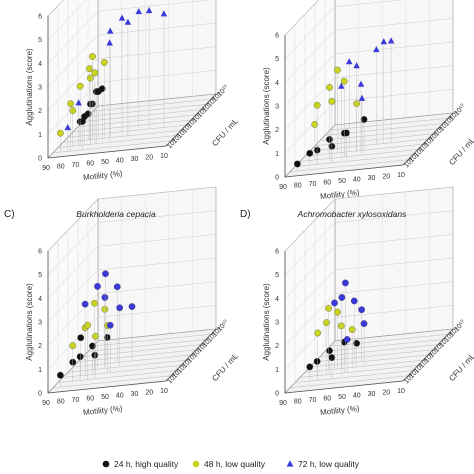 The width and height of the screenshot is (474, 474). Describe the element at coordinates (164, 156) in the screenshot. I see `x-tick-label: 10` at that location.